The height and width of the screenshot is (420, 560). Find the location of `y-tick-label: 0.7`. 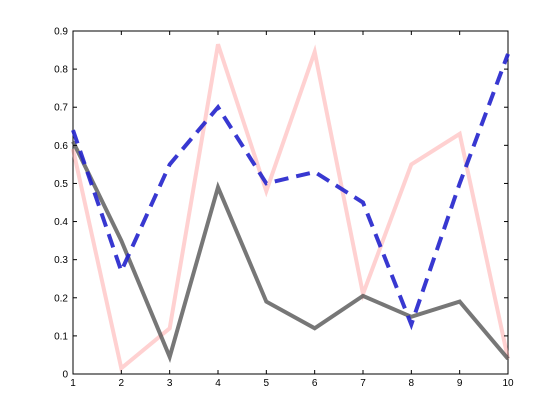

y-tick-label: 0.7 is located at coordinates (61, 108).